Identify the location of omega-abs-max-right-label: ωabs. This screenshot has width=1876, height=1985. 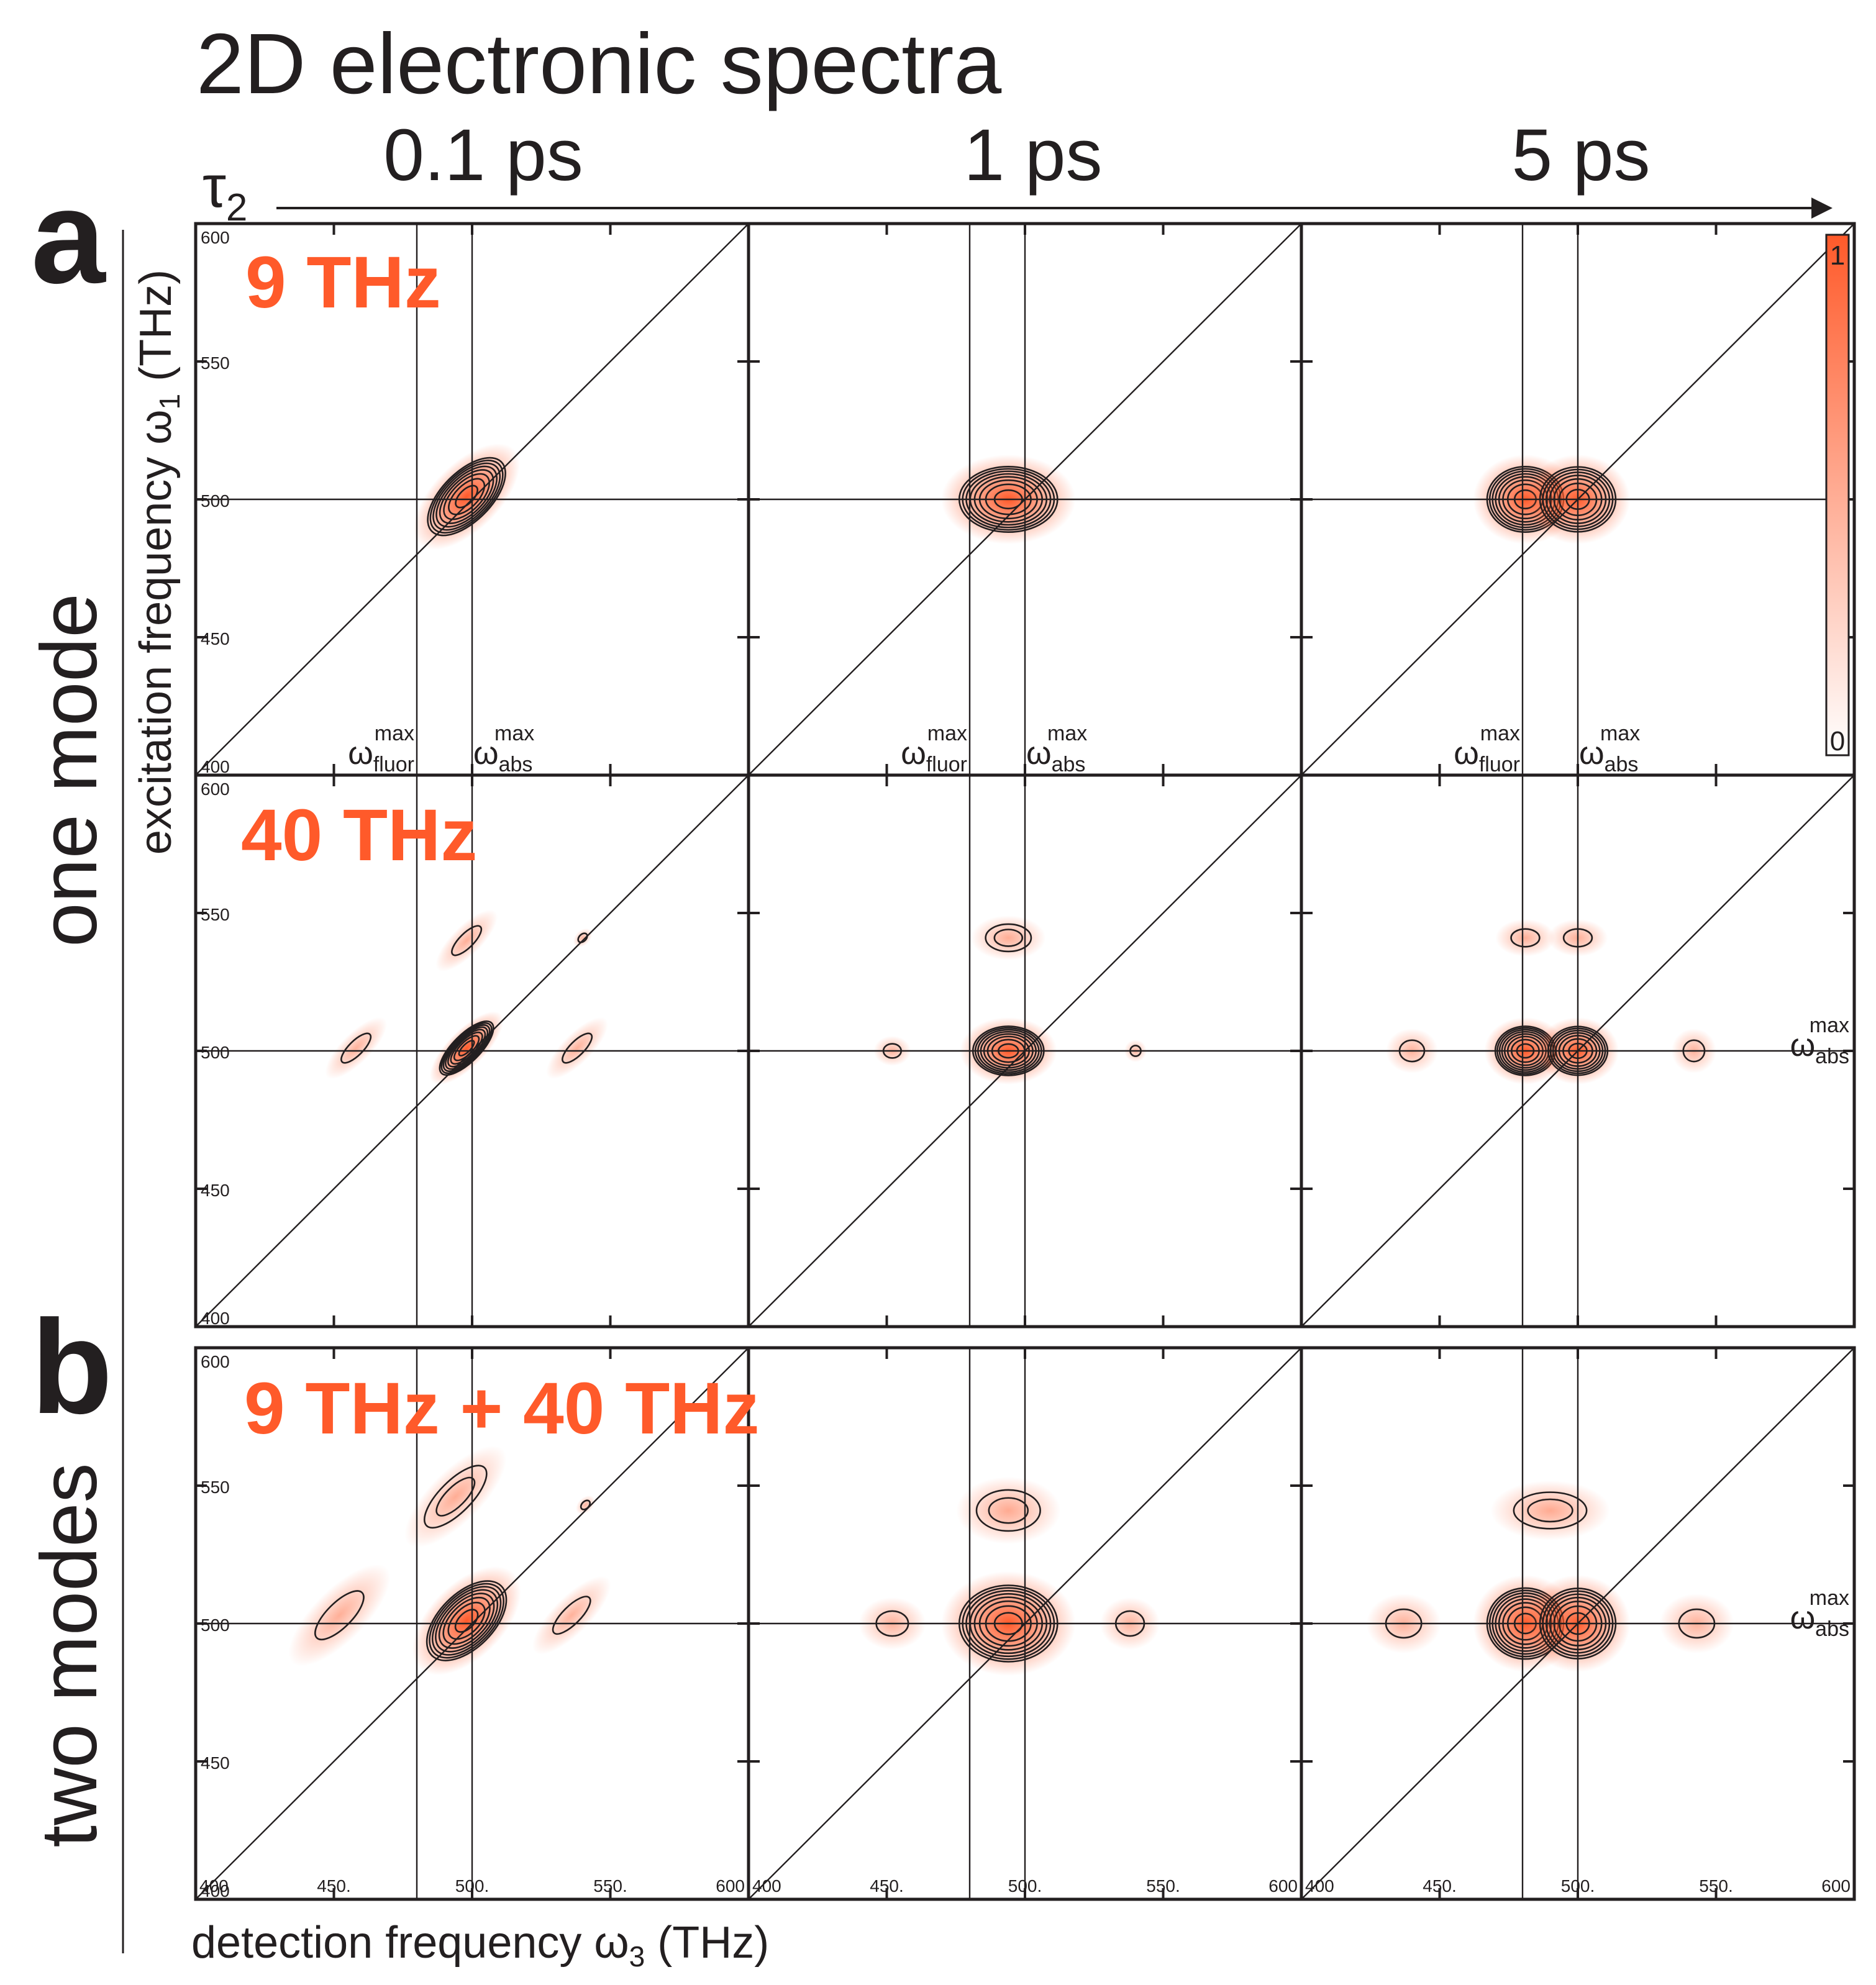
(1820, 1620).